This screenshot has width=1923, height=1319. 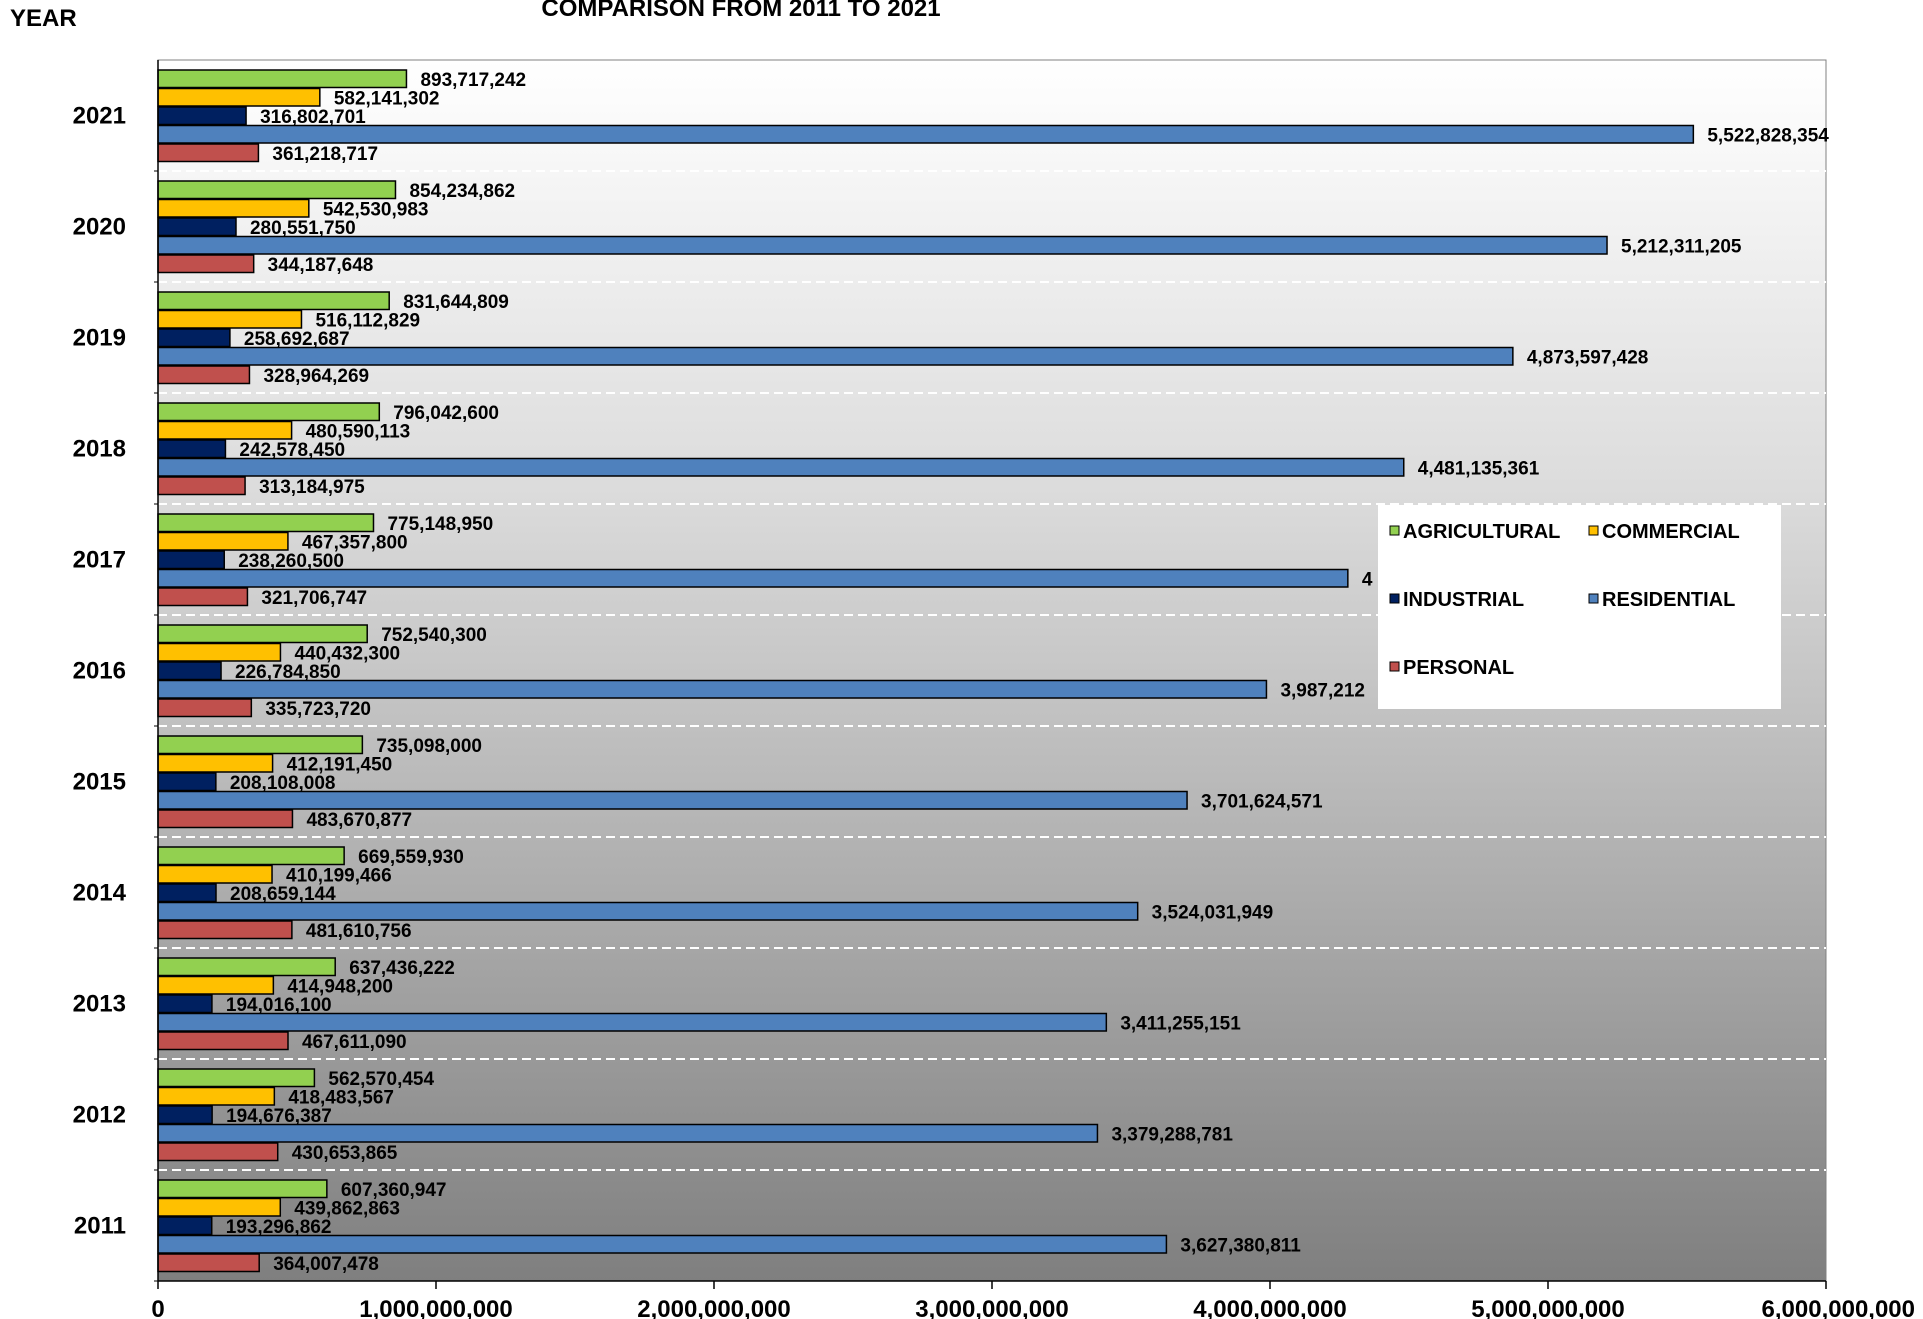 What do you see at coordinates (753, 578) in the screenshot?
I see `bar-residential-2017` at bounding box center [753, 578].